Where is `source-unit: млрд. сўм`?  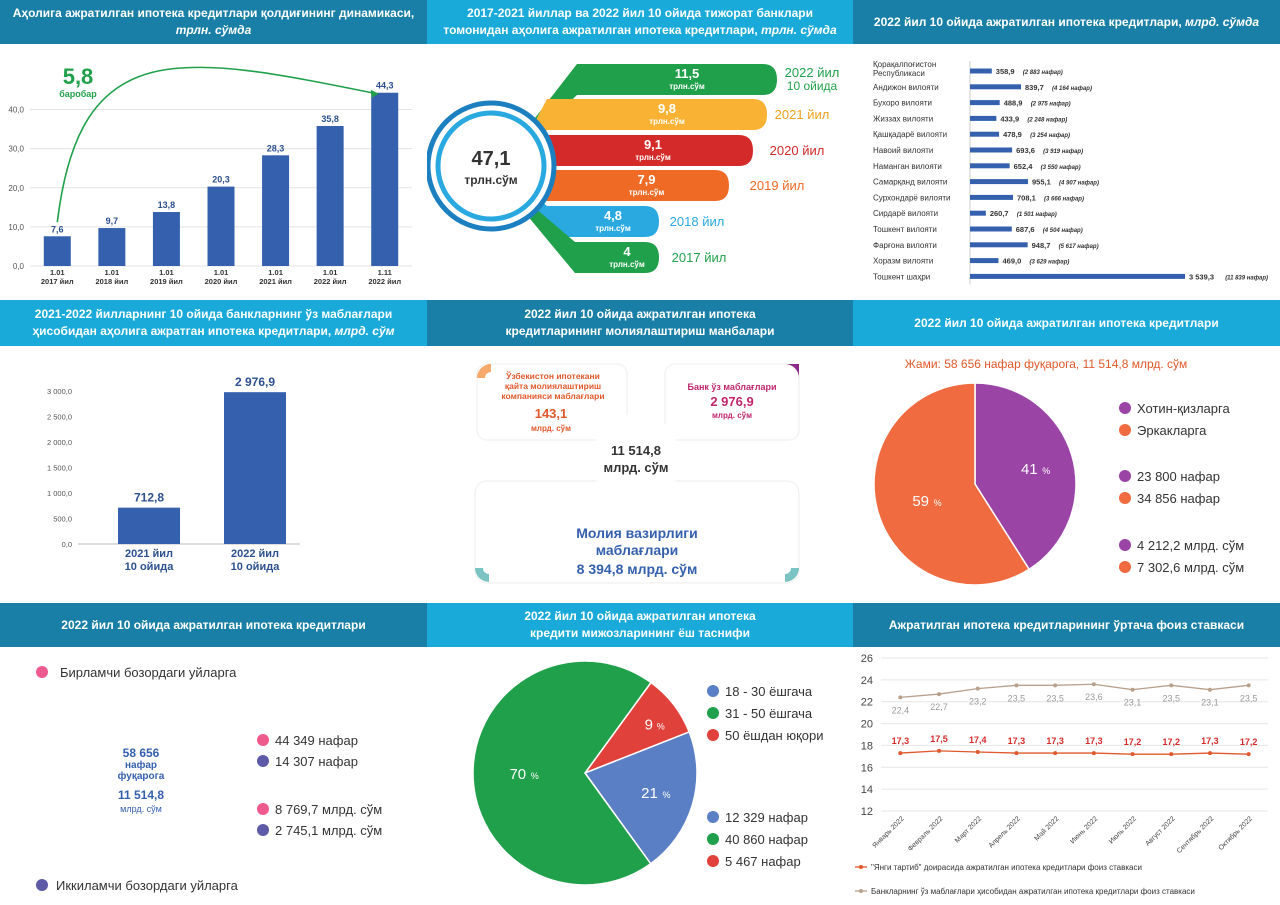
source-unit: млрд. сўм is located at coordinates (732, 415).